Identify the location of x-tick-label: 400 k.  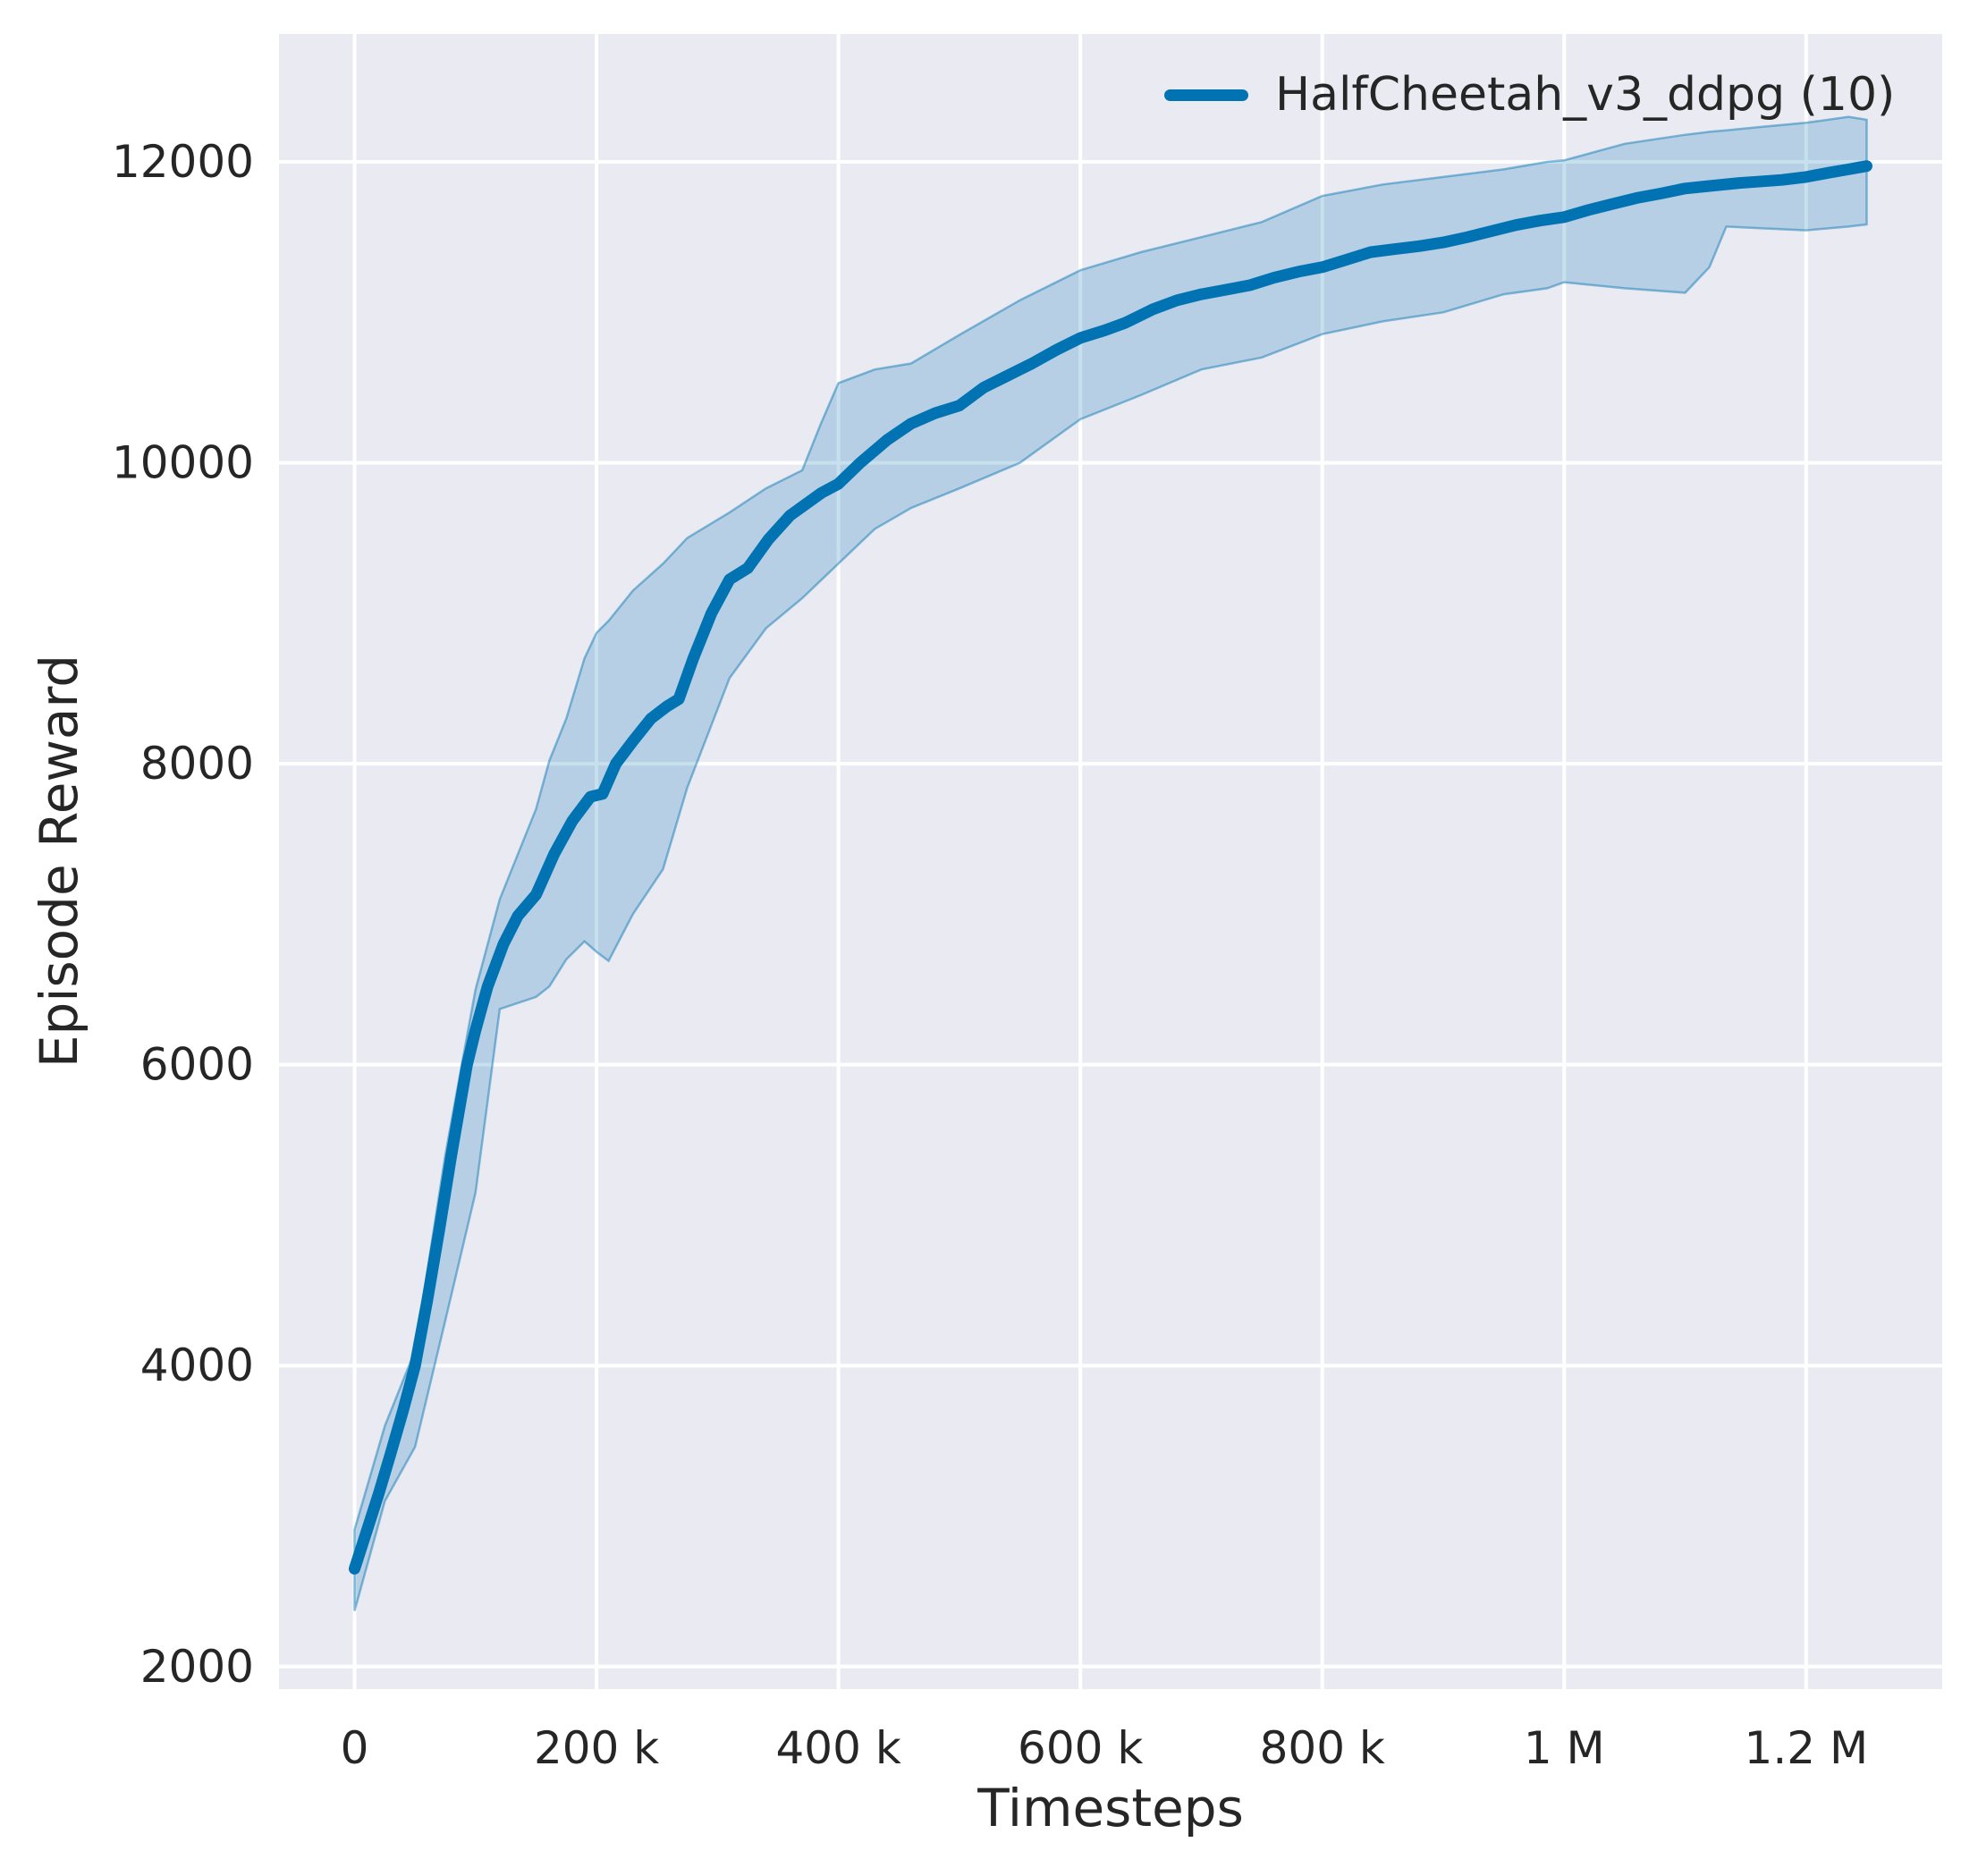
(837, 1748).